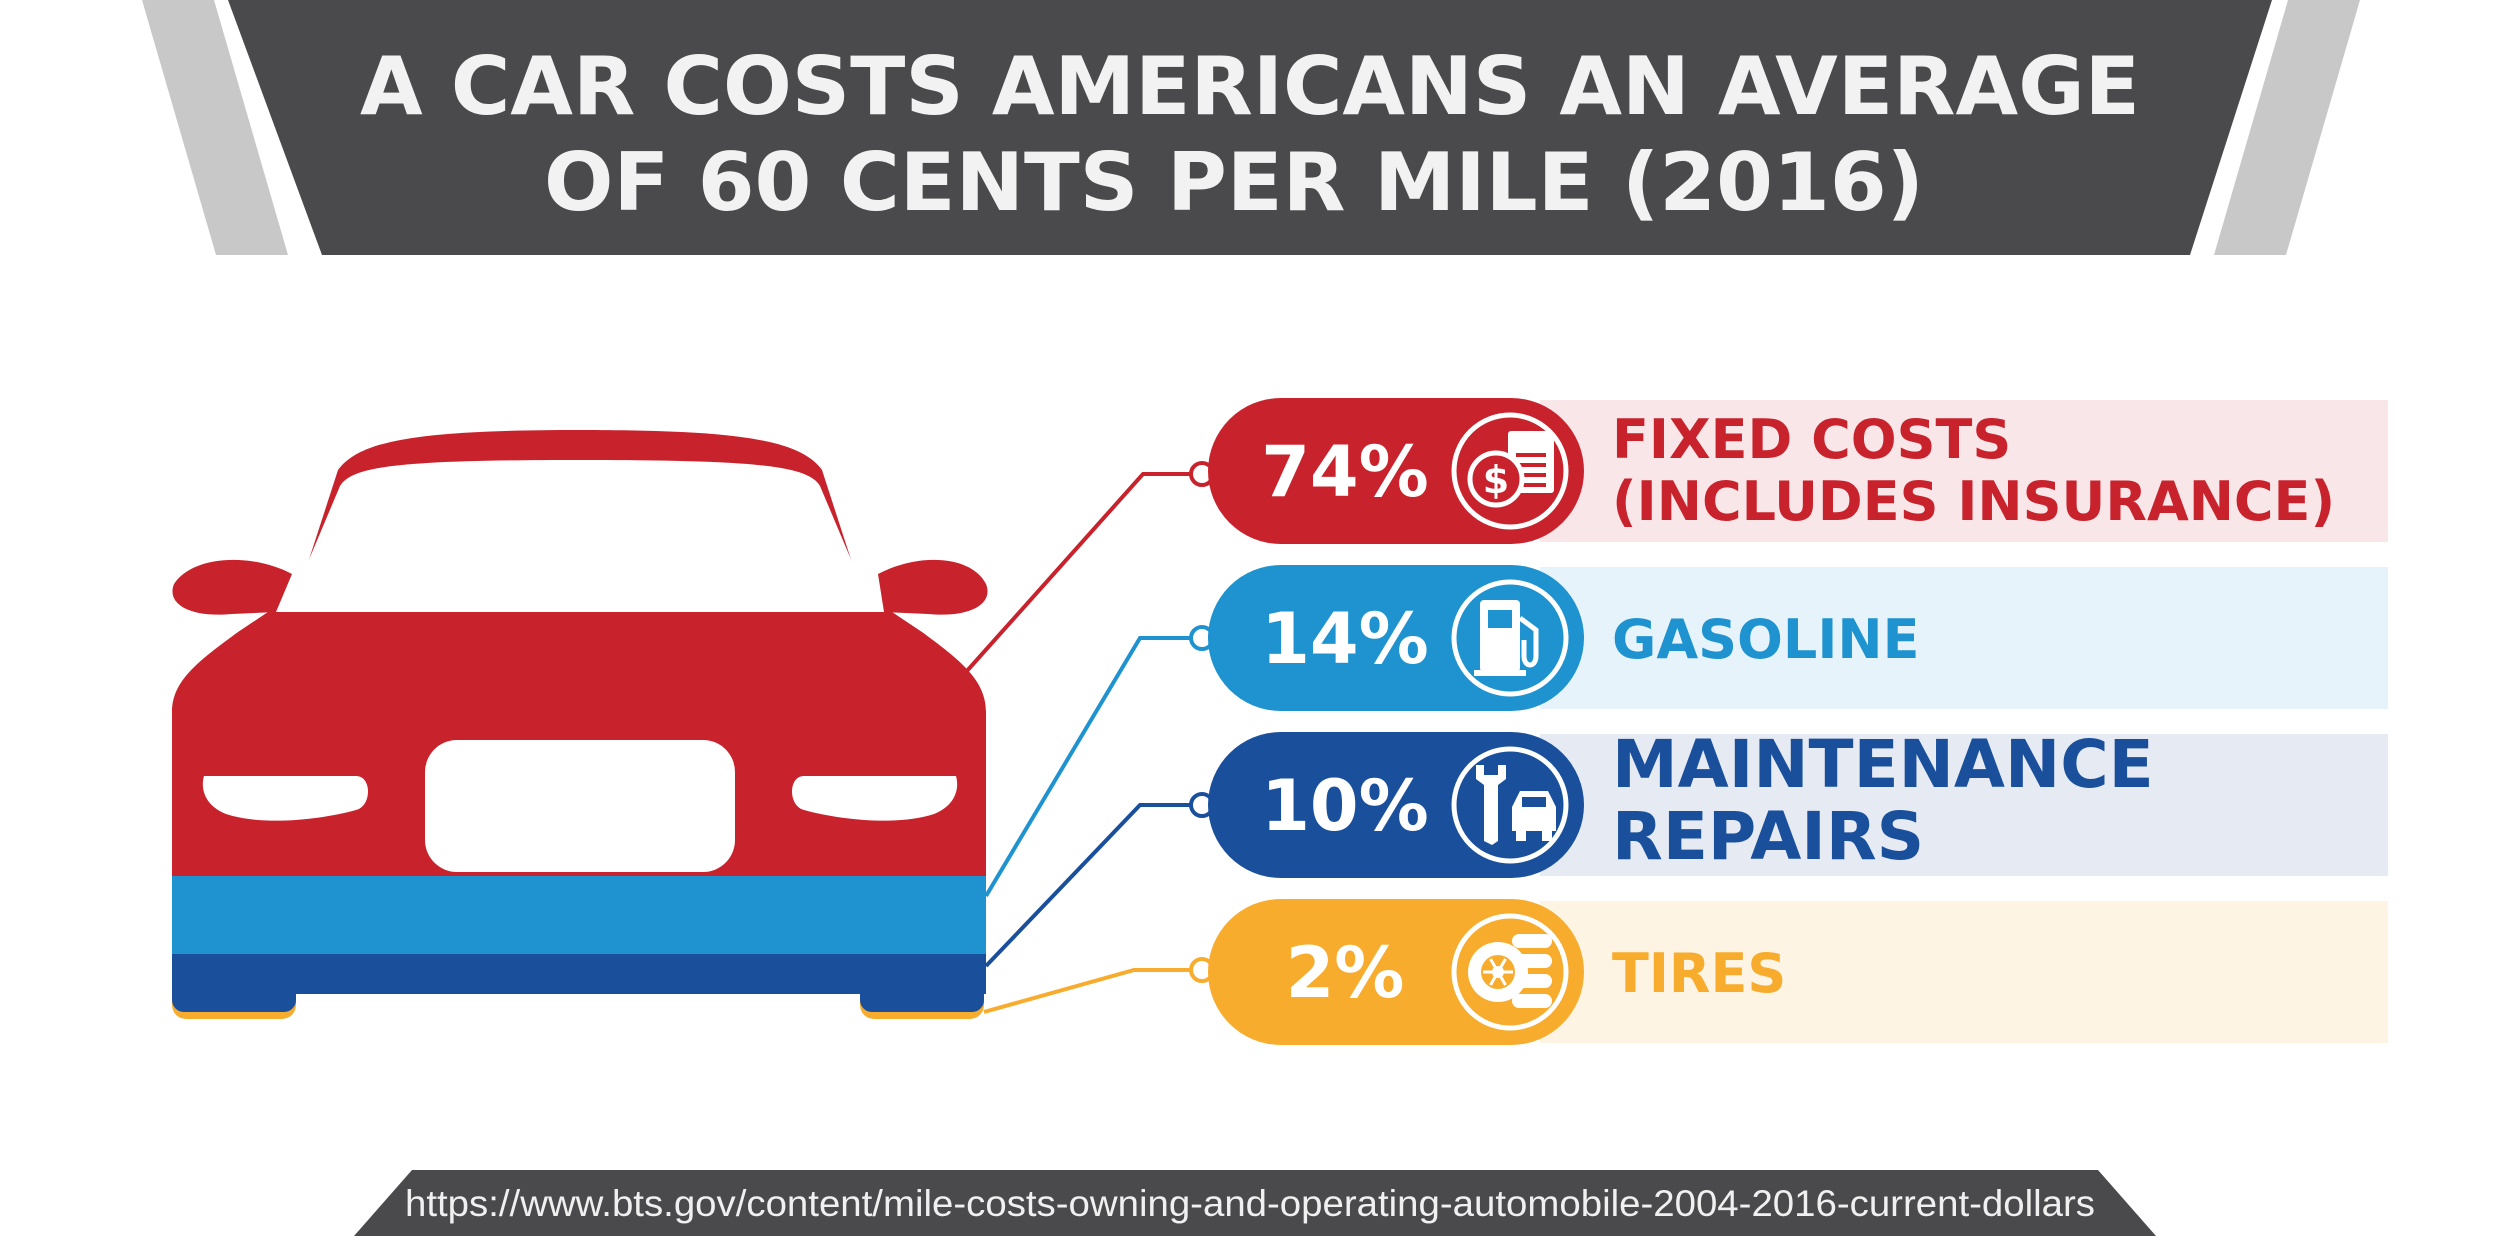 The image size is (2500, 1236). I want to click on category-row: $74% FIXED COSTS(INCLUDES INSURANCE), so click(1798, 471).